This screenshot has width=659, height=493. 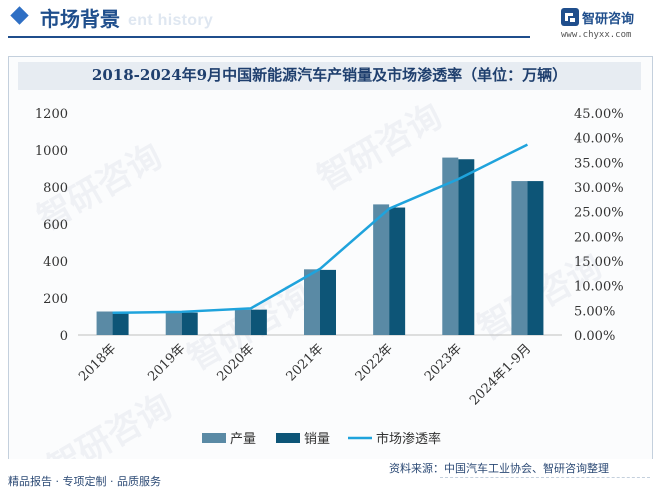 What do you see at coordinates (171, 20) in the screenshot?
I see `section-title-ghost: ent history` at bounding box center [171, 20].